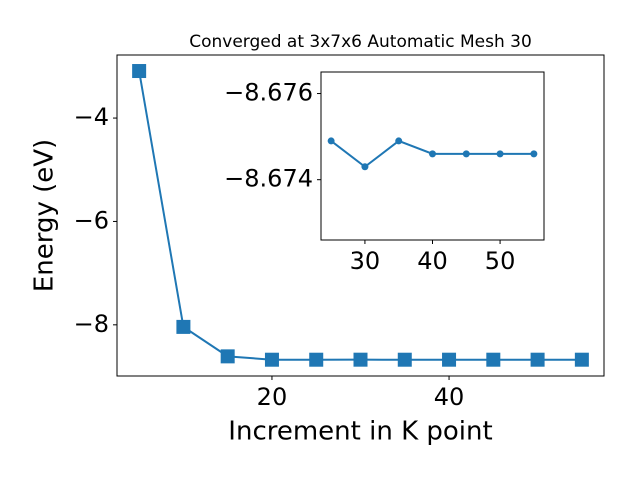  What do you see at coordinates (45, 215) in the screenshot?
I see `y-axis-label: Energy (eV)` at bounding box center [45, 215].